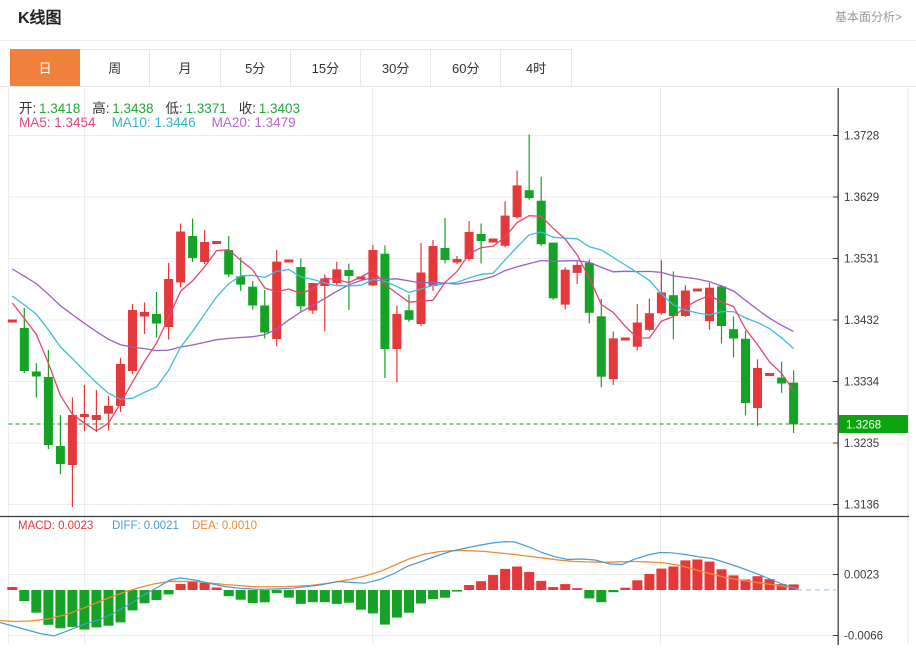 The width and height of the screenshot is (916, 650). I want to click on svg-text:DIFF:0.0021: DIFF: 0.0021, so click(145, 526).